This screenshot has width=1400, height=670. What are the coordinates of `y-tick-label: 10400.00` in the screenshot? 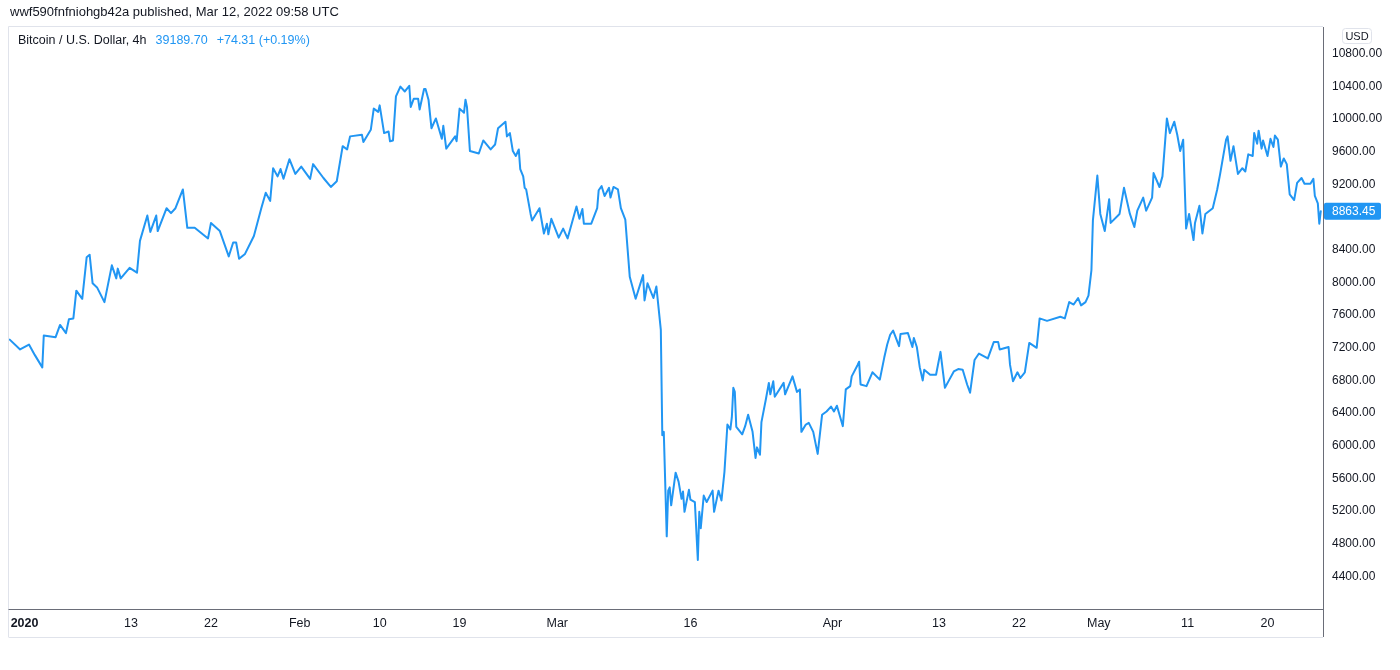 It's located at (1357, 85).